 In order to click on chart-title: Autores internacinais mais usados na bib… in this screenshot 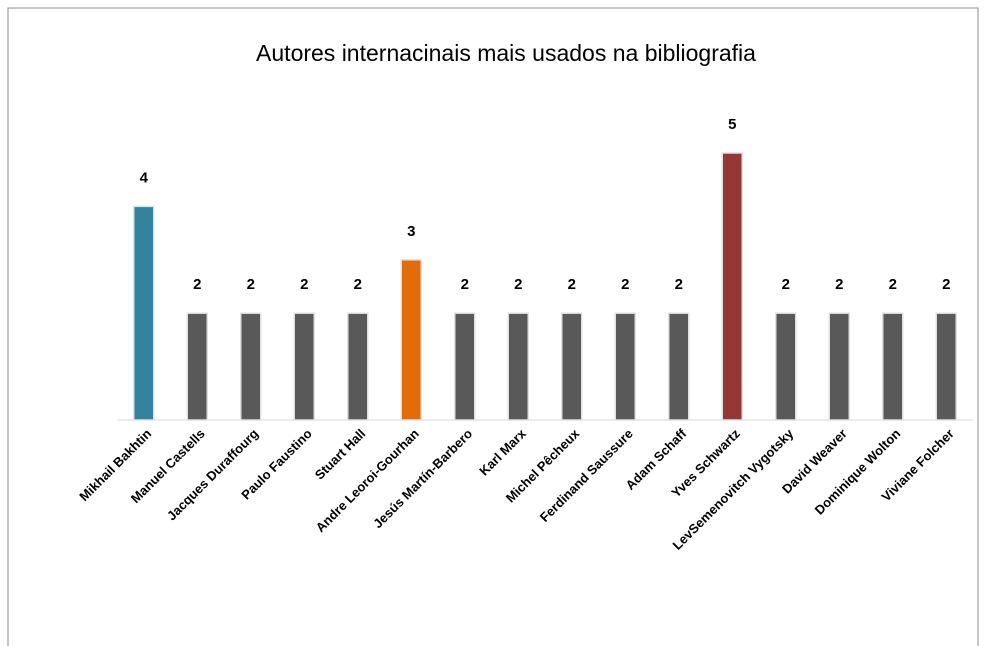, I will do `click(506, 53)`.